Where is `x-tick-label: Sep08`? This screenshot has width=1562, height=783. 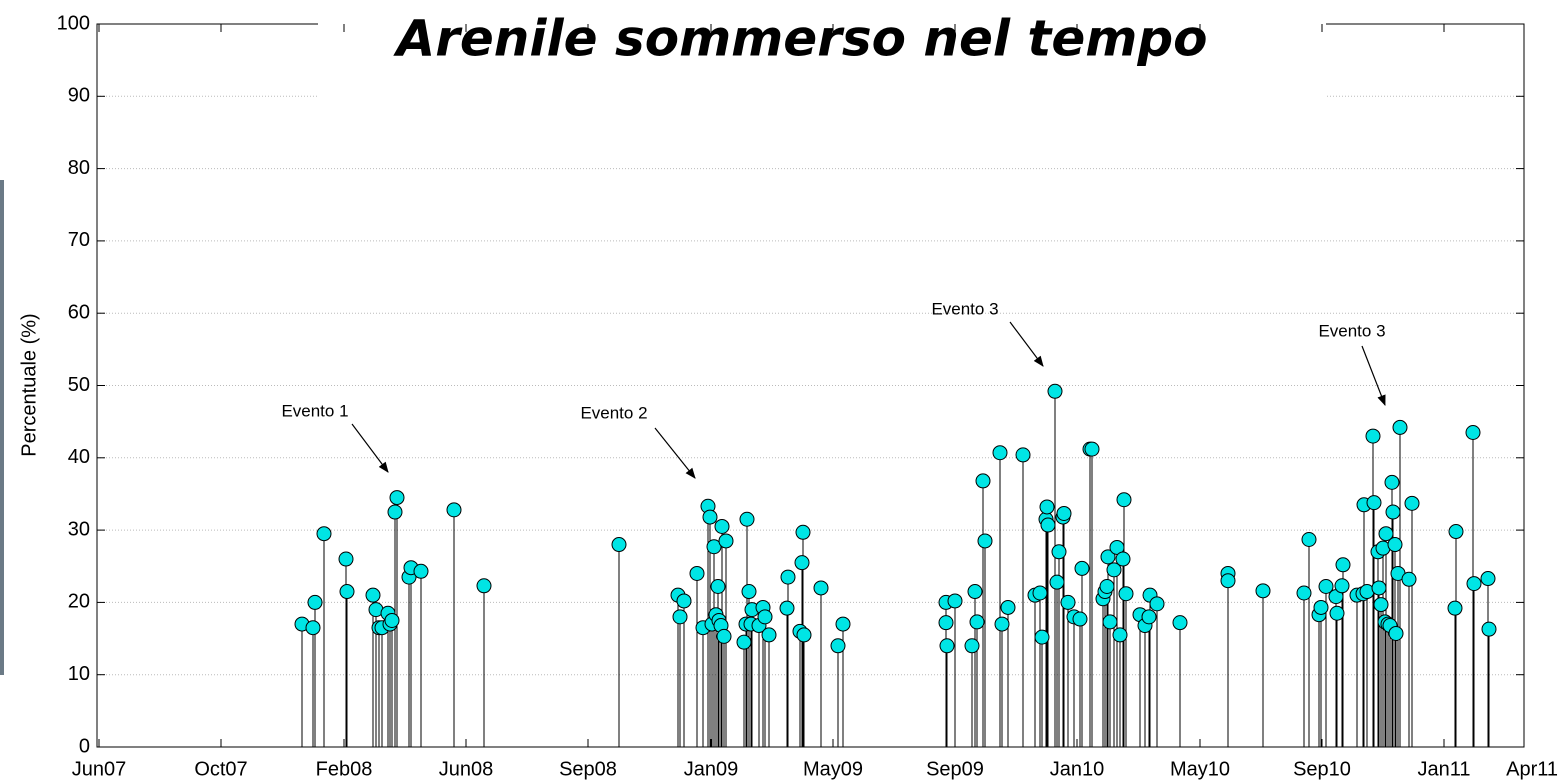 x-tick-label: Sep08 is located at coordinates (588, 769).